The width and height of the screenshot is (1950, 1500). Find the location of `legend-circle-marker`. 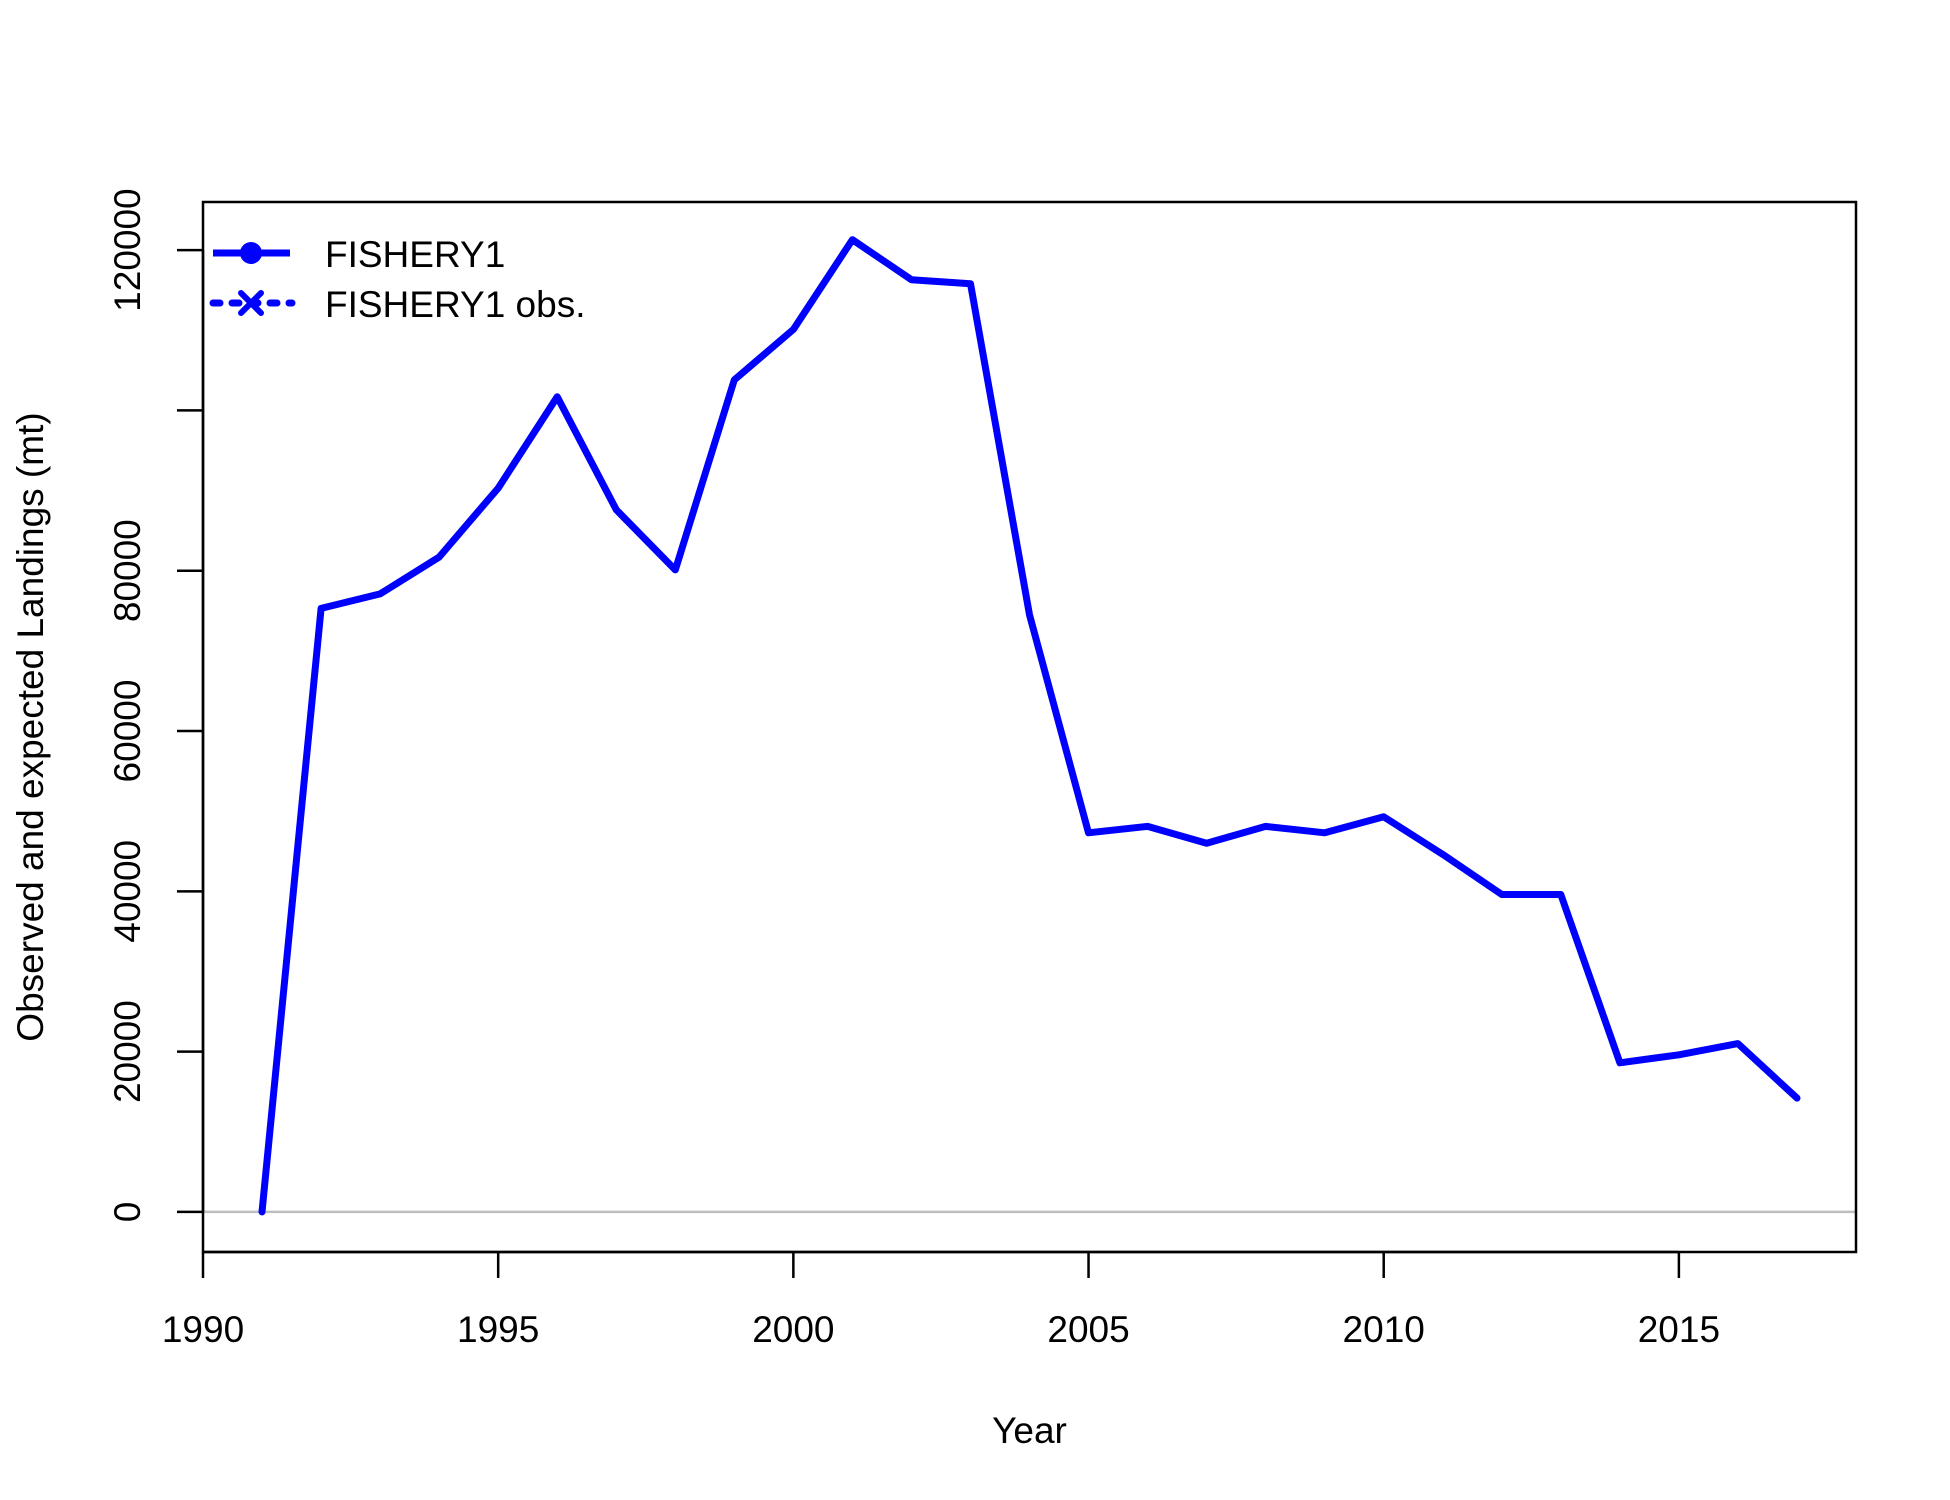

legend-circle-marker is located at coordinates (251, 253).